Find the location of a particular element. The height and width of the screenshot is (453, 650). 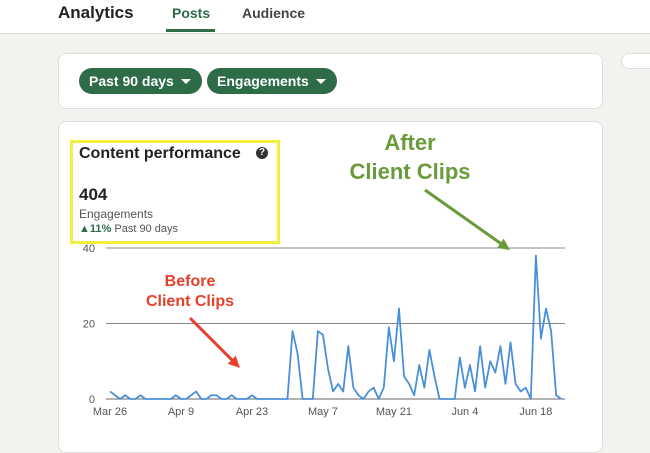

header: Analytics Posts Audience is located at coordinates (325, 17).